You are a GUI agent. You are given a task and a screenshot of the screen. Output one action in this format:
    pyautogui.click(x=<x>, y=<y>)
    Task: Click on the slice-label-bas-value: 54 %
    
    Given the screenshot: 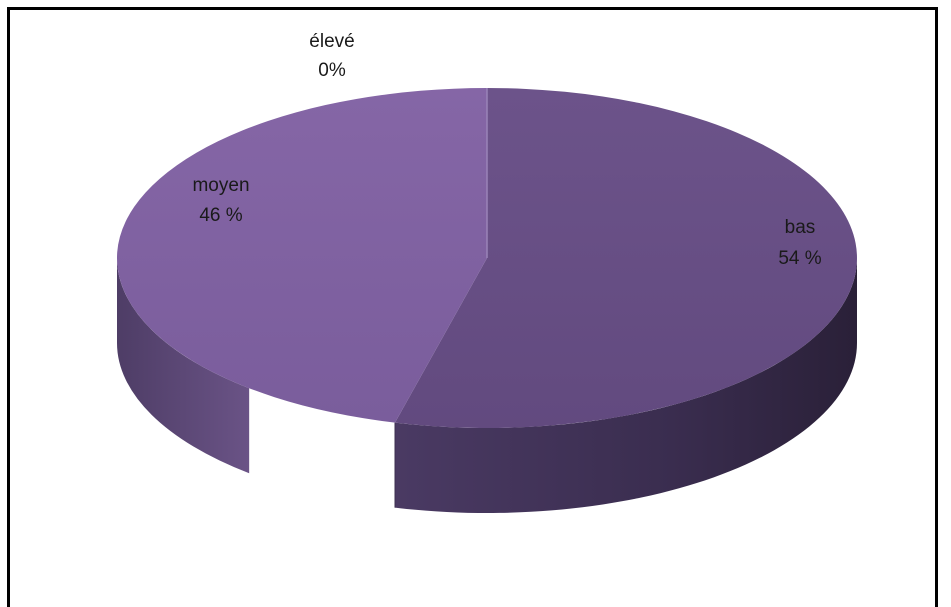 What is the action you would take?
    pyautogui.click(x=799, y=258)
    